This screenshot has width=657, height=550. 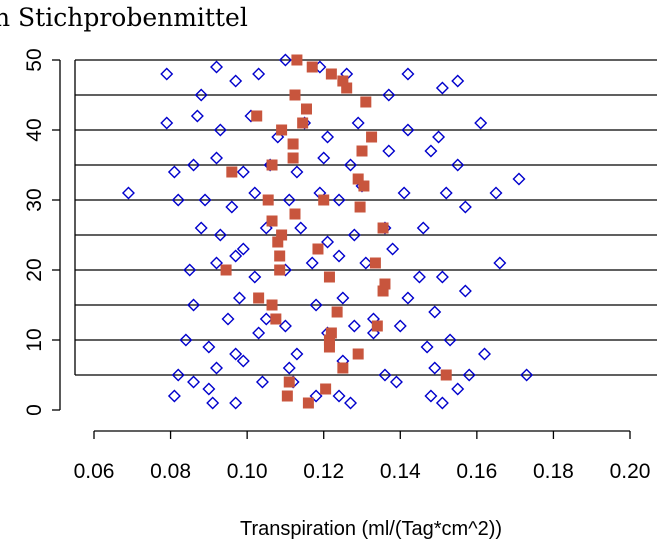 What do you see at coordinates (94, 471) in the screenshot?
I see `x-tick-label: 0.06` at bounding box center [94, 471].